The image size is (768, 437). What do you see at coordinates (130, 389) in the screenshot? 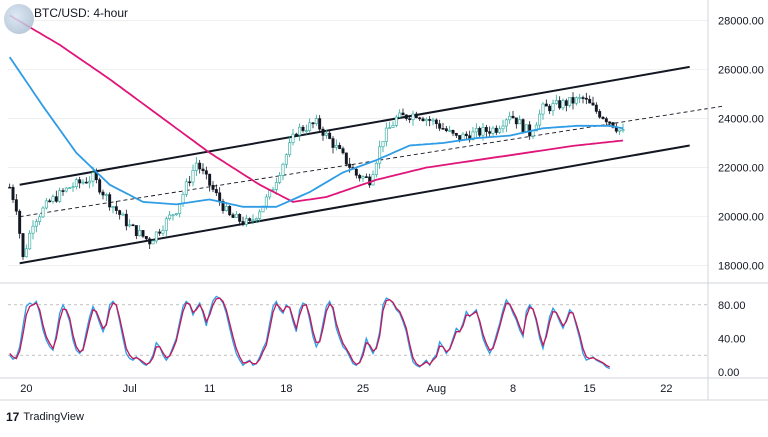
I see `time-tick-label: Jul` at bounding box center [130, 389].